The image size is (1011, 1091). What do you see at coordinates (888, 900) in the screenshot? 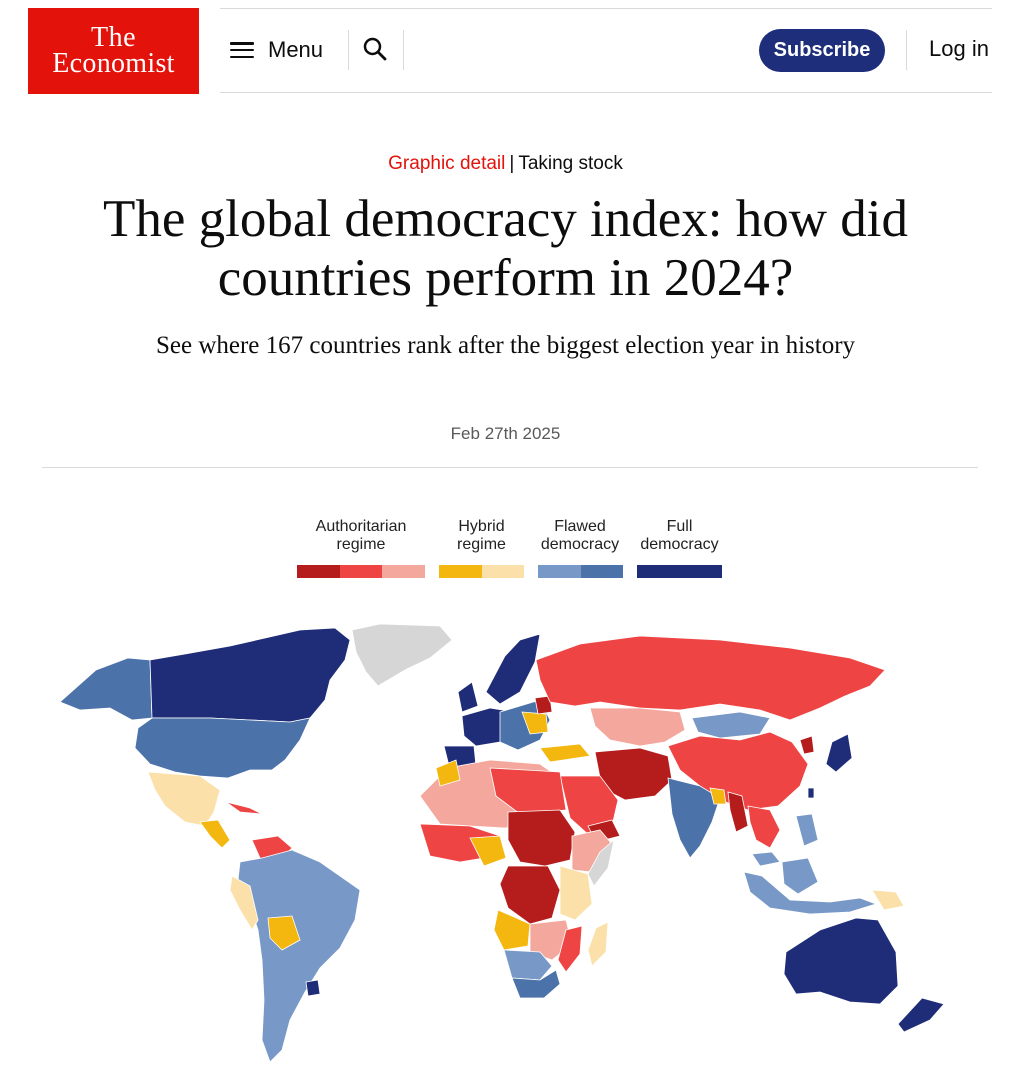
I see `map-png` at bounding box center [888, 900].